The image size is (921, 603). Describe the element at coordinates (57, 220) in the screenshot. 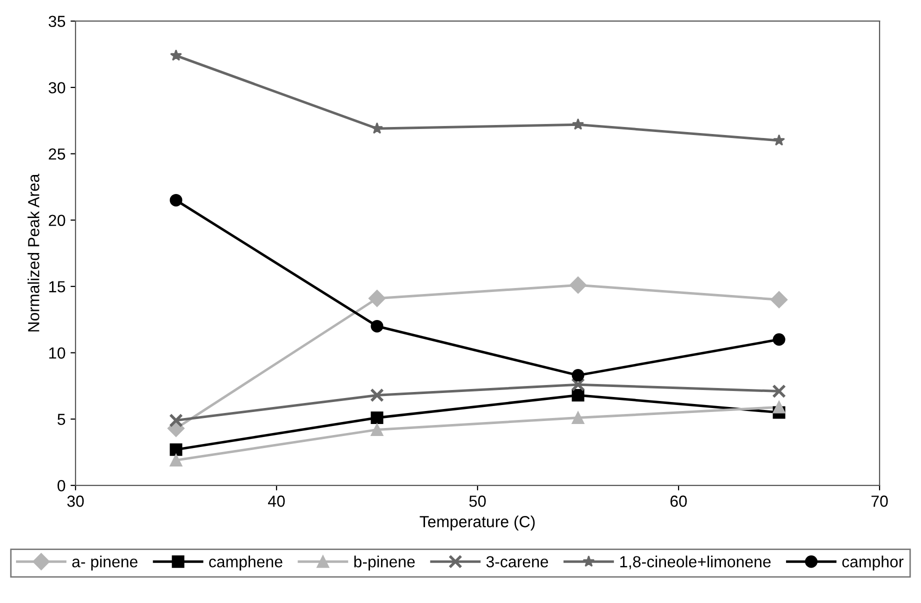

I see `y-tick-label: 20` at that location.